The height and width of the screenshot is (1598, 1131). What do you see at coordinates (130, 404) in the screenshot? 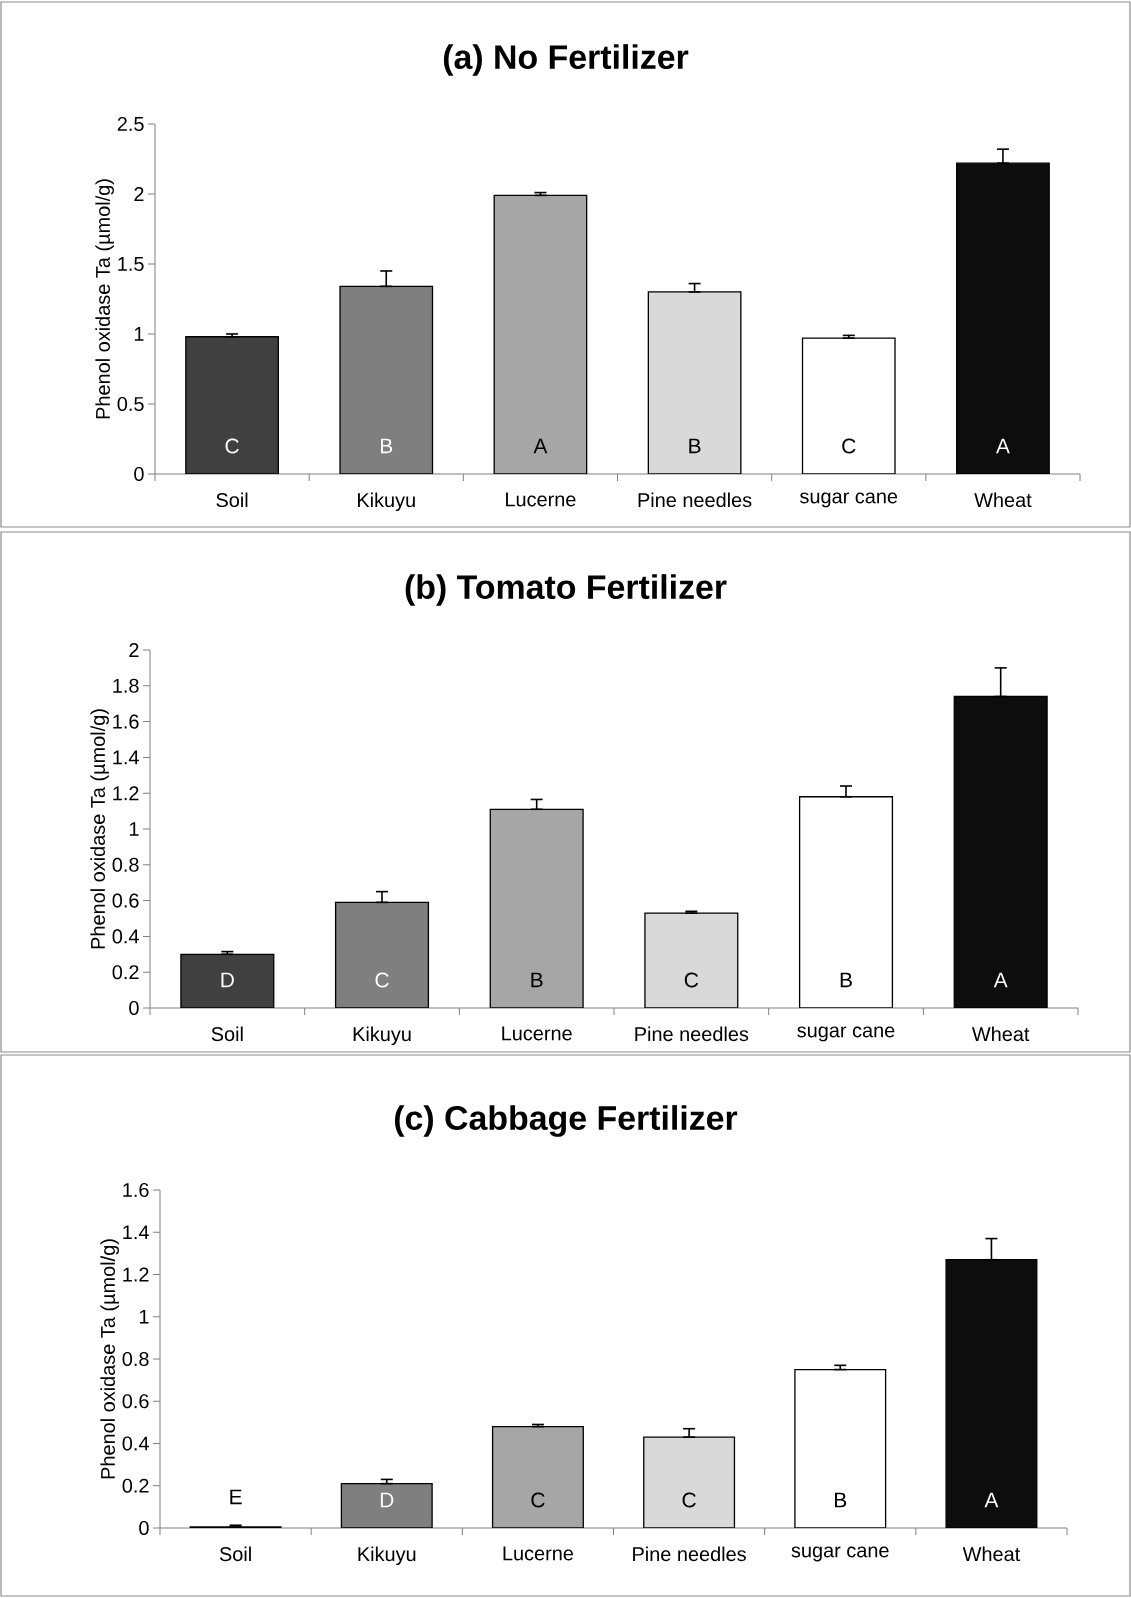
I see `y-tick-label: 0.5` at bounding box center [130, 404].